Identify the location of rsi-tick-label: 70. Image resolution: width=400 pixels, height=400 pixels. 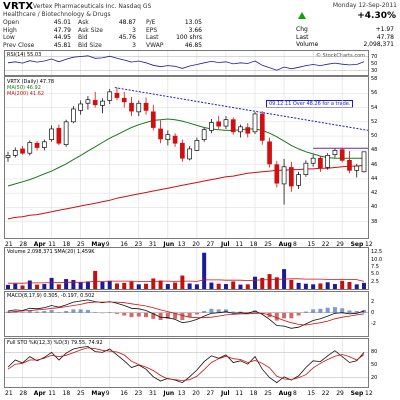
(374, 56).